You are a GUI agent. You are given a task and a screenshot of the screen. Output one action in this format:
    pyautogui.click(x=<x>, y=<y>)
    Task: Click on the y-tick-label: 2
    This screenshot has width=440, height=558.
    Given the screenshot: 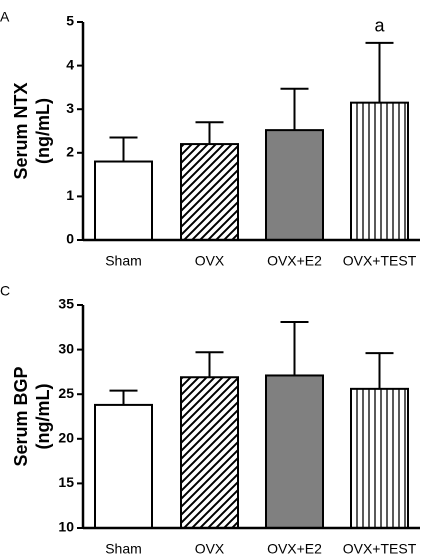 What is the action you would take?
    pyautogui.click(x=70, y=152)
    